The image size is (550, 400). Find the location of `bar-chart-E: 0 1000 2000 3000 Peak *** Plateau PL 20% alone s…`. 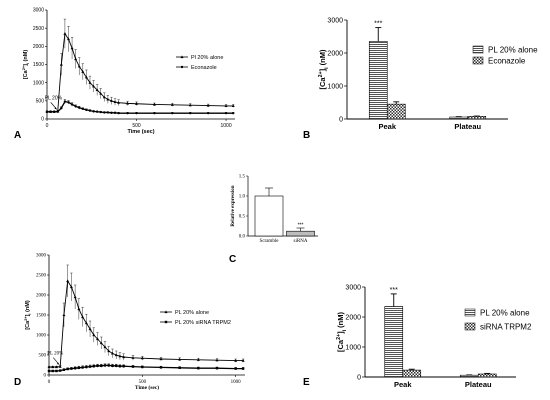

bar-chart-E: 0 1000 2000 3000 Peak *** Plateau PL 20% alone s… is located at coordinates (438, 336).